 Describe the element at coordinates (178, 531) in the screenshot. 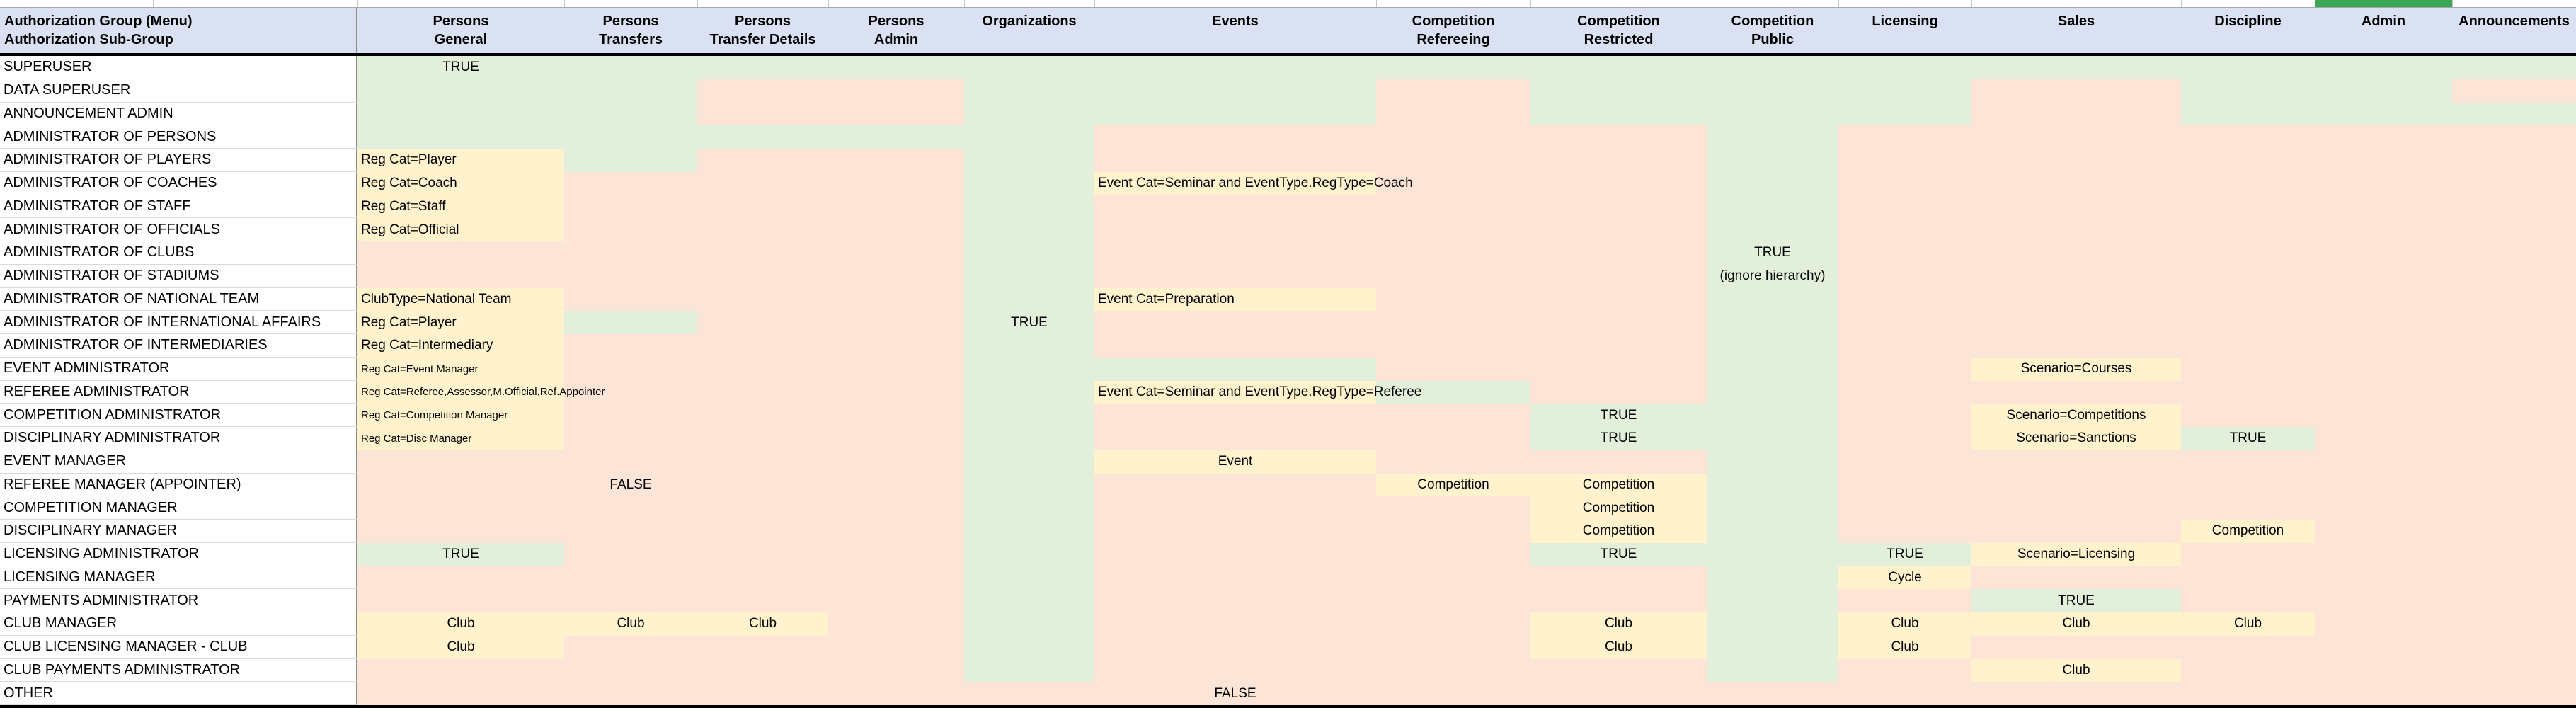

I see `row-label: DISCIPLINARY MANAGER` at that location.